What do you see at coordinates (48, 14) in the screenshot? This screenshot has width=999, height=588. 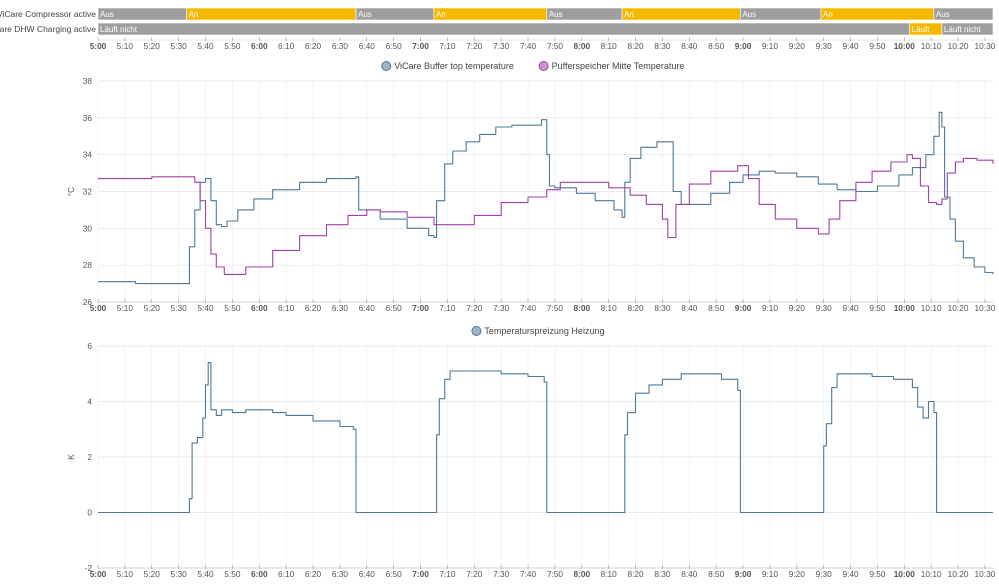 I see `timeline-row-label: ViCare Compressor active` at bounding box center [48, 14].